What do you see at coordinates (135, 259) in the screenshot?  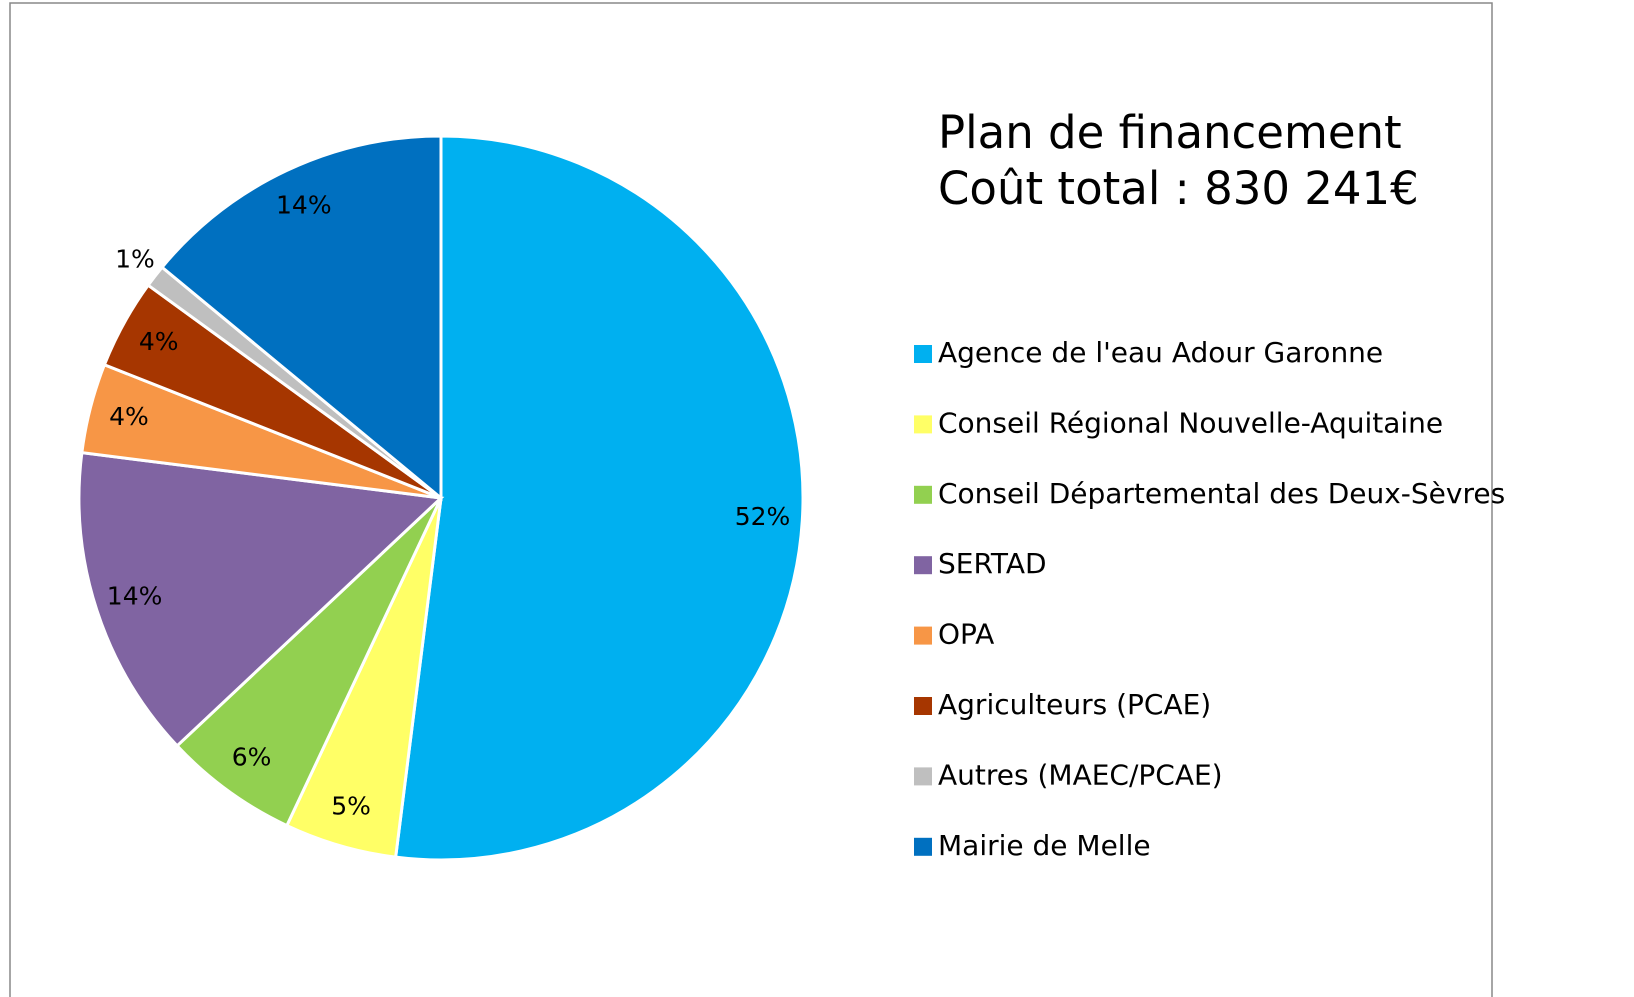 I see `data-label: 1%` at bounding box center [135, 259].